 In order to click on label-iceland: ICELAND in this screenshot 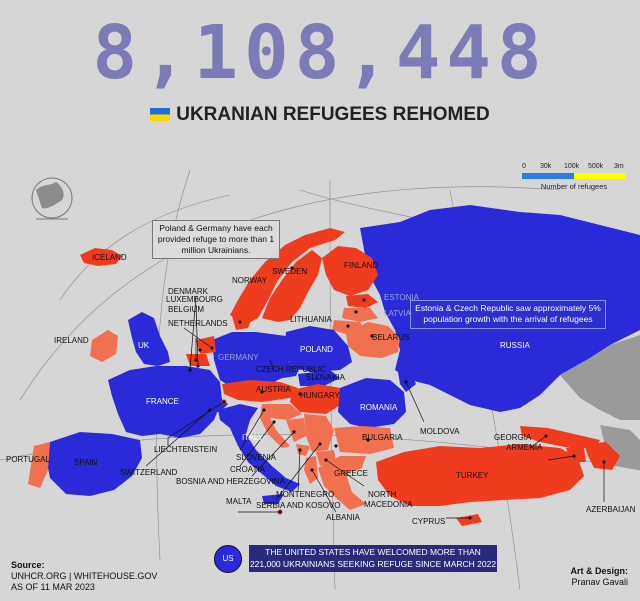, I will do `click(109, 257)`.